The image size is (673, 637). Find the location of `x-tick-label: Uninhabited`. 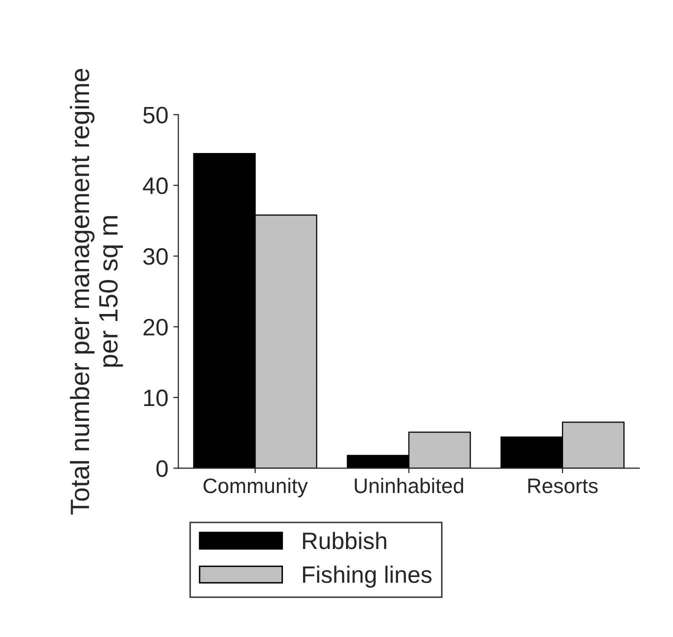

x-tick-label: Uninhabited is located at coordinates (409, 486).